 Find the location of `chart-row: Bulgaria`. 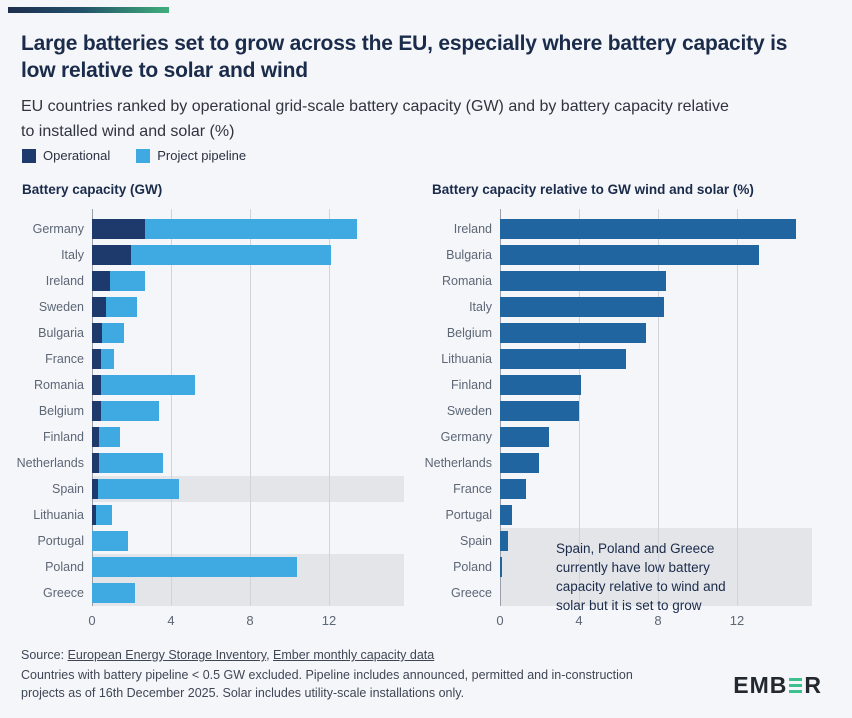

chart-row: Bulgaria is located at coordinates (617, 255).